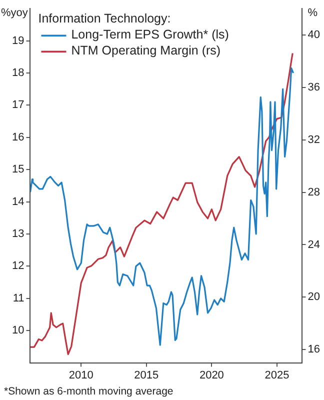 The image size is (324, 400). Describe the element at coordinates (150, 34) in the screenshot. I see `legend-label: Long-Term EPS Growth* (ls)` at that location.